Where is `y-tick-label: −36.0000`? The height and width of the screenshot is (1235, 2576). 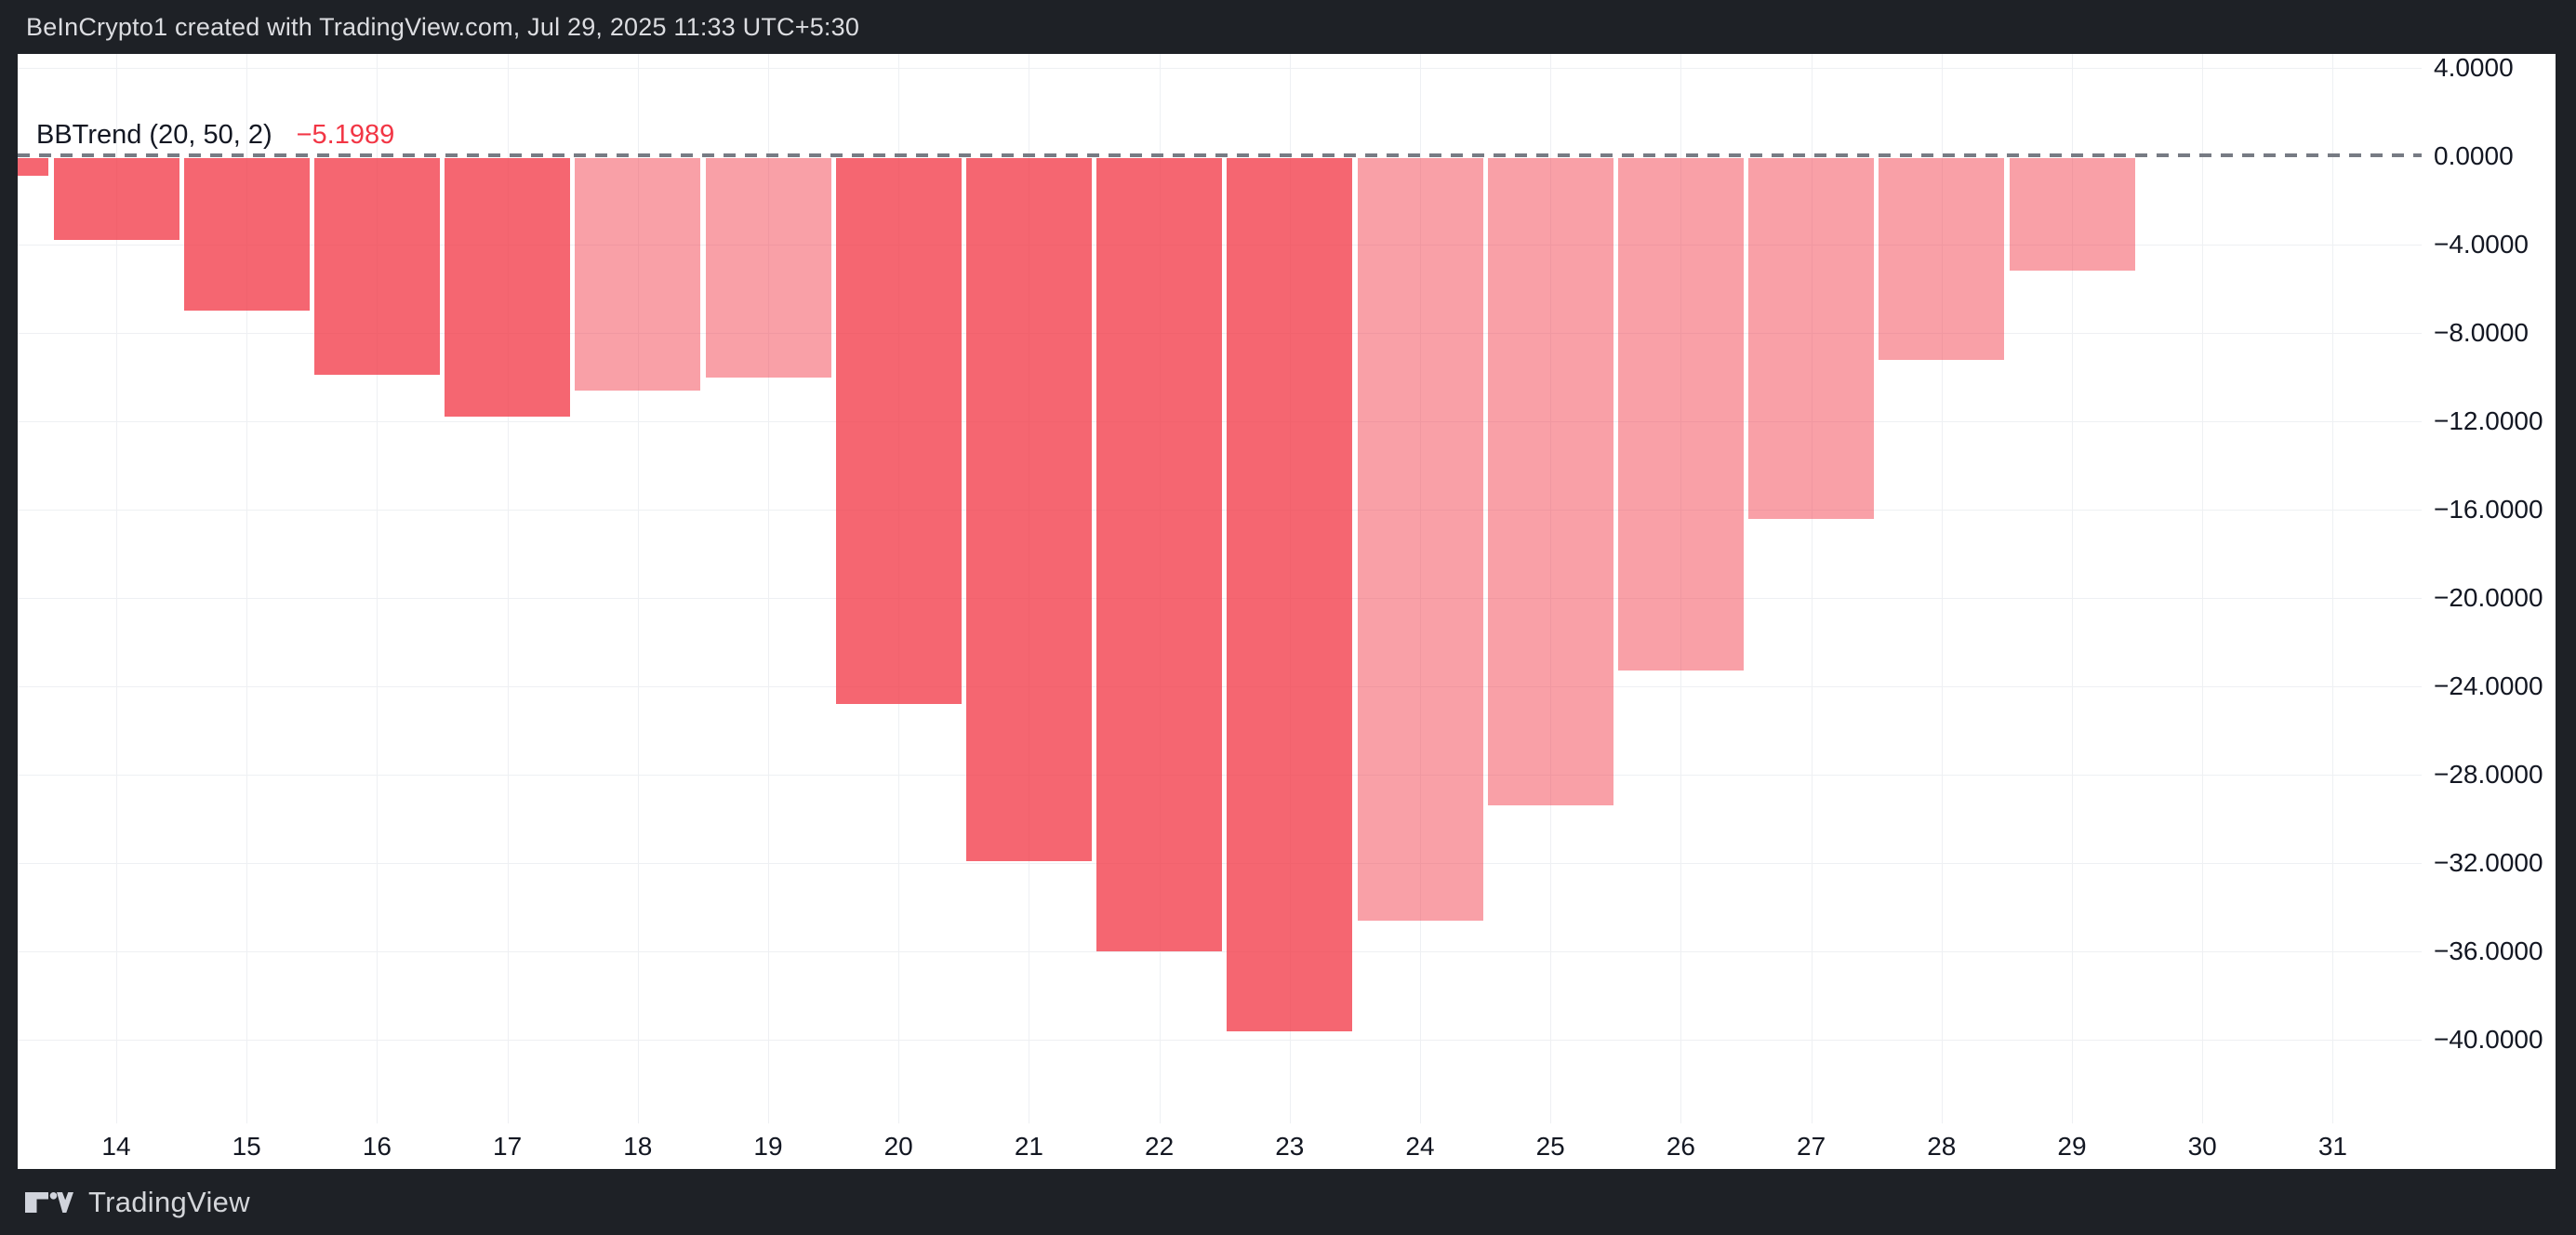 y-tick-label: −36.0000 is located at coordinates (2488, 950).